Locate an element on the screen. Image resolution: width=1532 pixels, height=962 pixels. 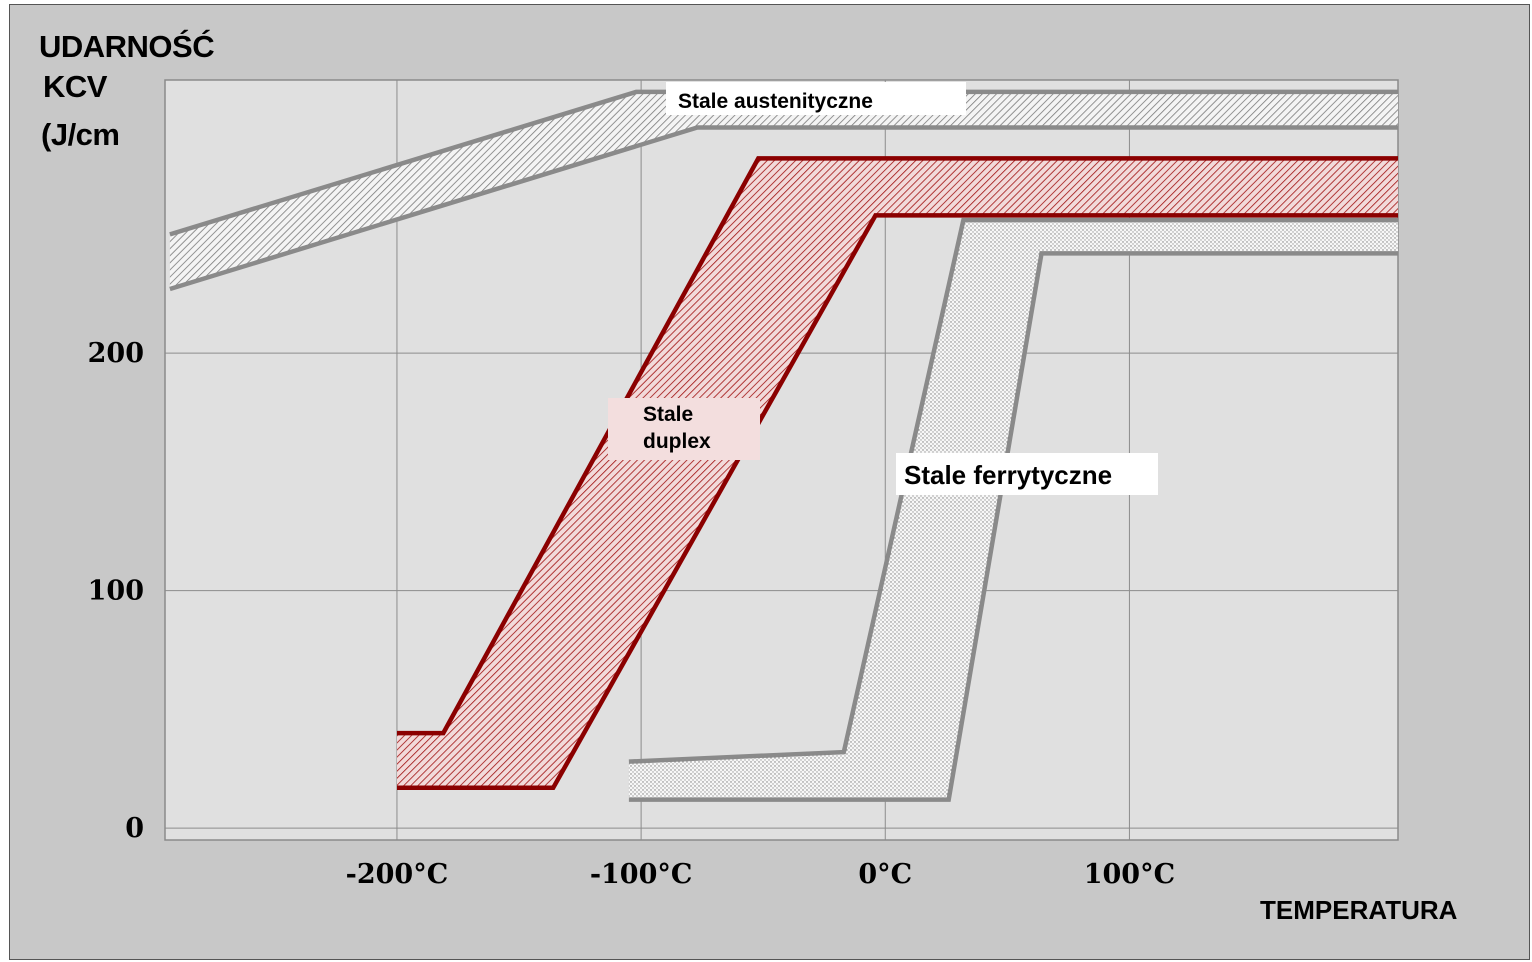
x-tick-label-2: 0°C is located at coordinates (885, 874).